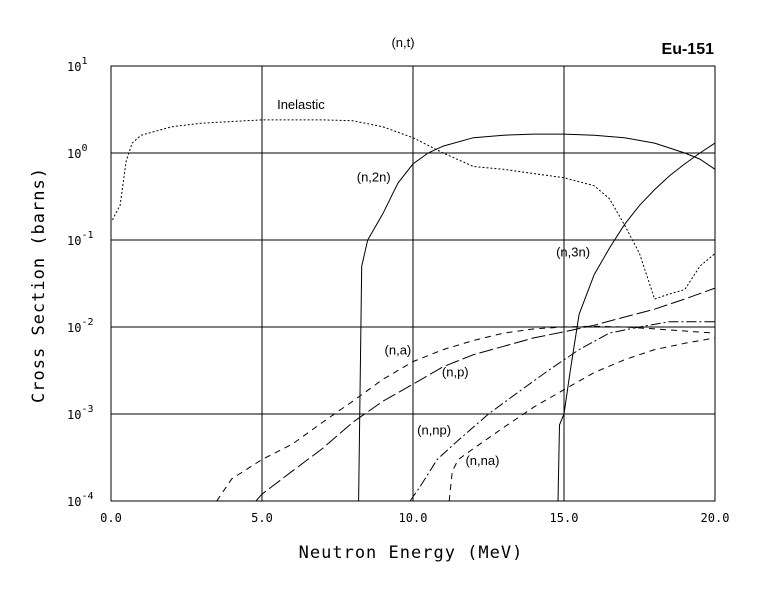  What do you see at coordinates (562, 411) in the screenshot?
I see `series-line-n-np` at bounding box center [562, 411].